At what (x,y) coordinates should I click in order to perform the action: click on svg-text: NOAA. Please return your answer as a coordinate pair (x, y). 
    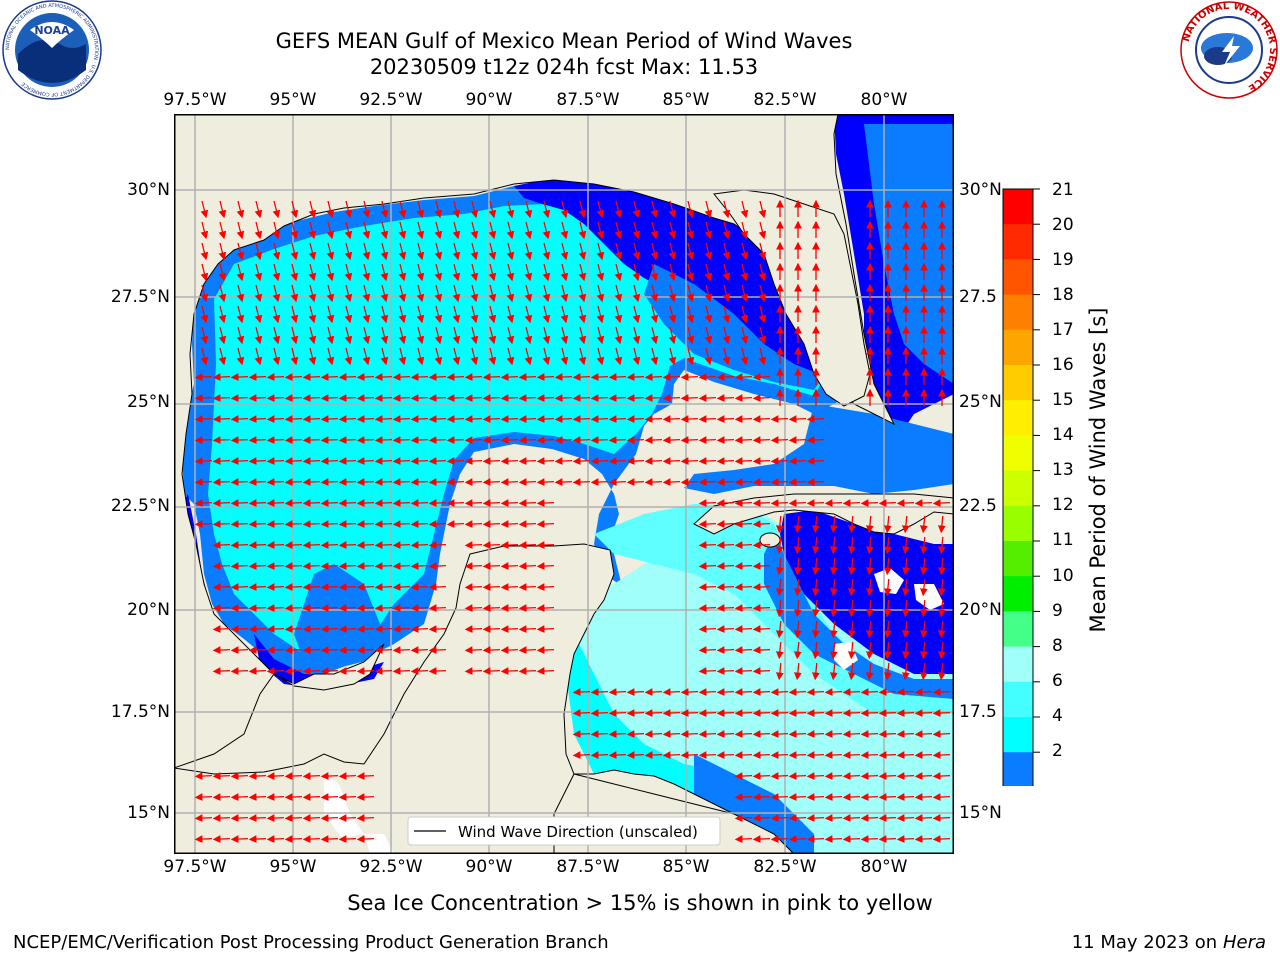
    Looking at the image, I should click on (52, 30).